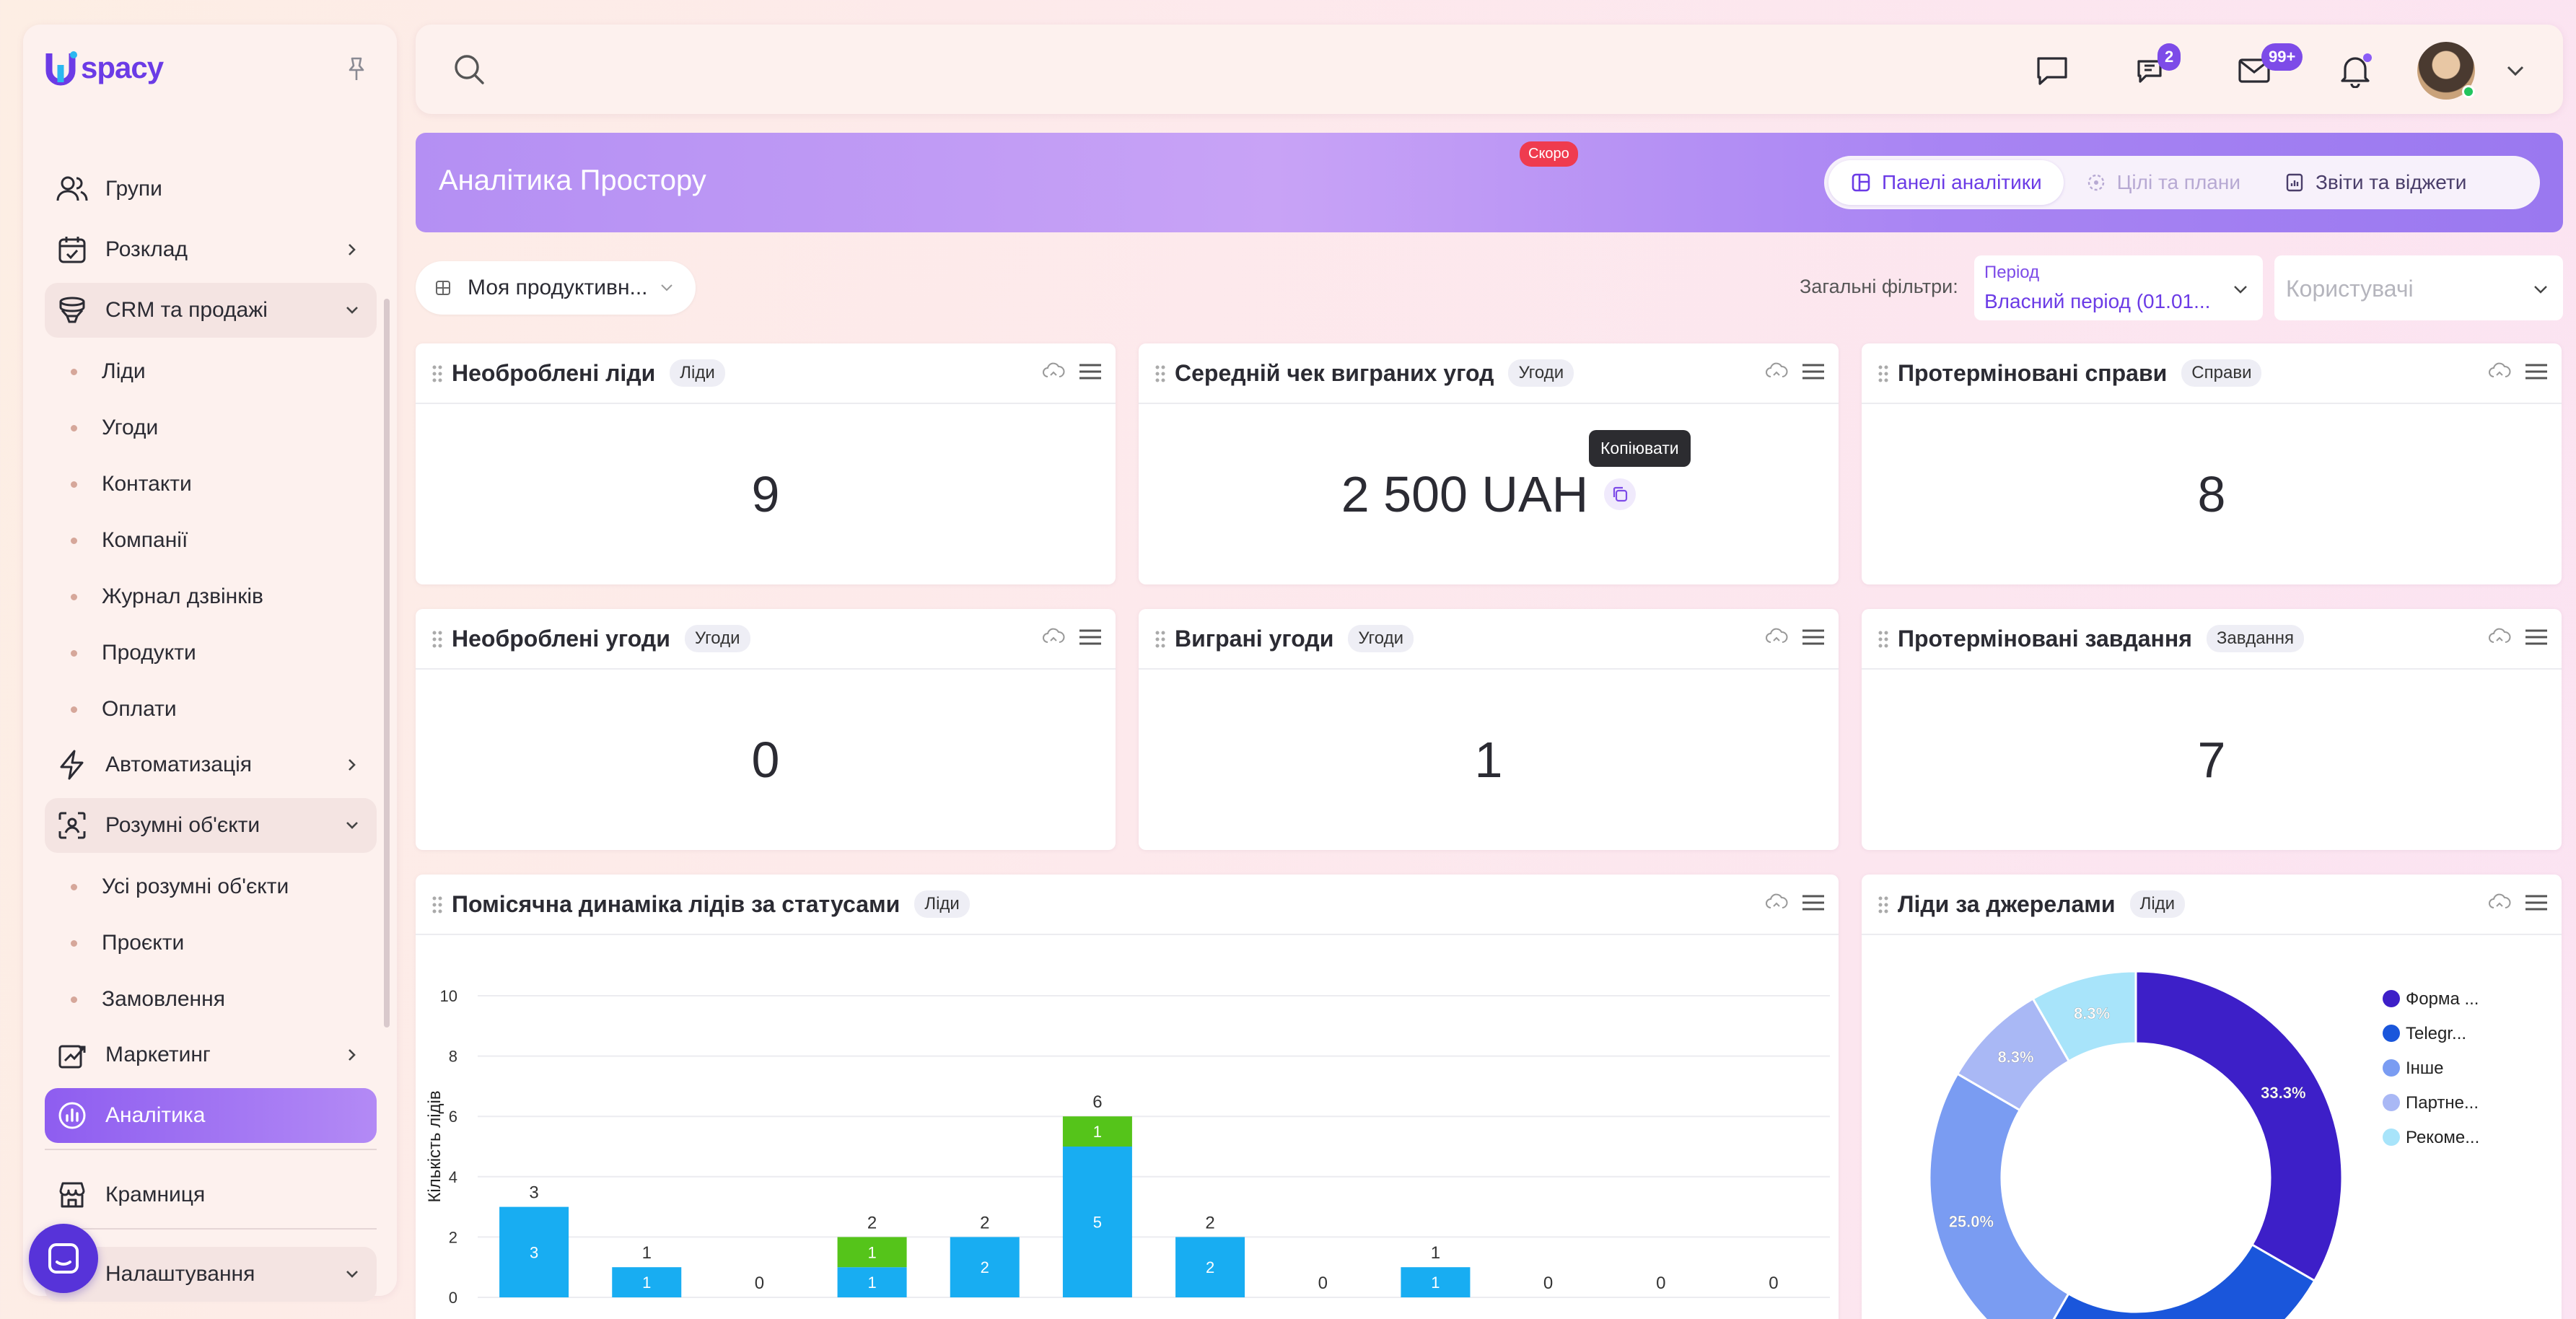  I want to click on sidebar-subitem-all-smart-objects: Усі розумні об'єкти, so click(211, 887).